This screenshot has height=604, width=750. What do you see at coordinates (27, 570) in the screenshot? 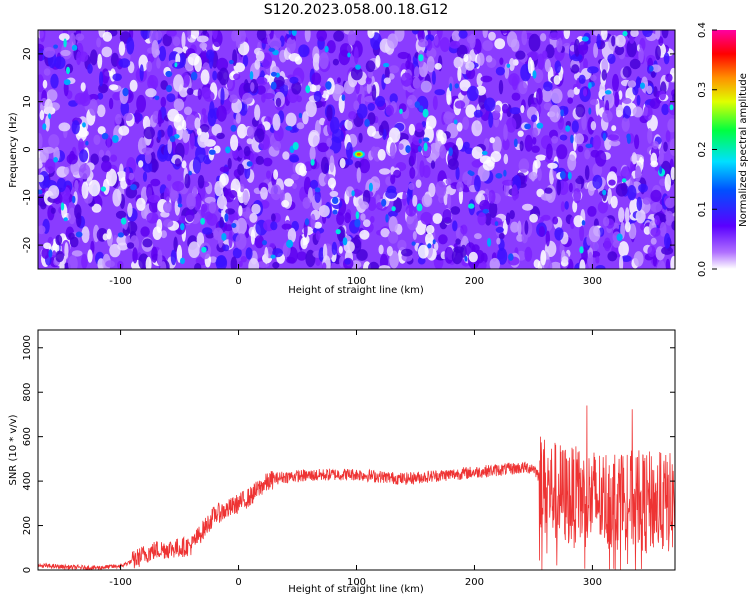
I see `bottom-y-tick-label: 0` at bounding box center [27, 570].